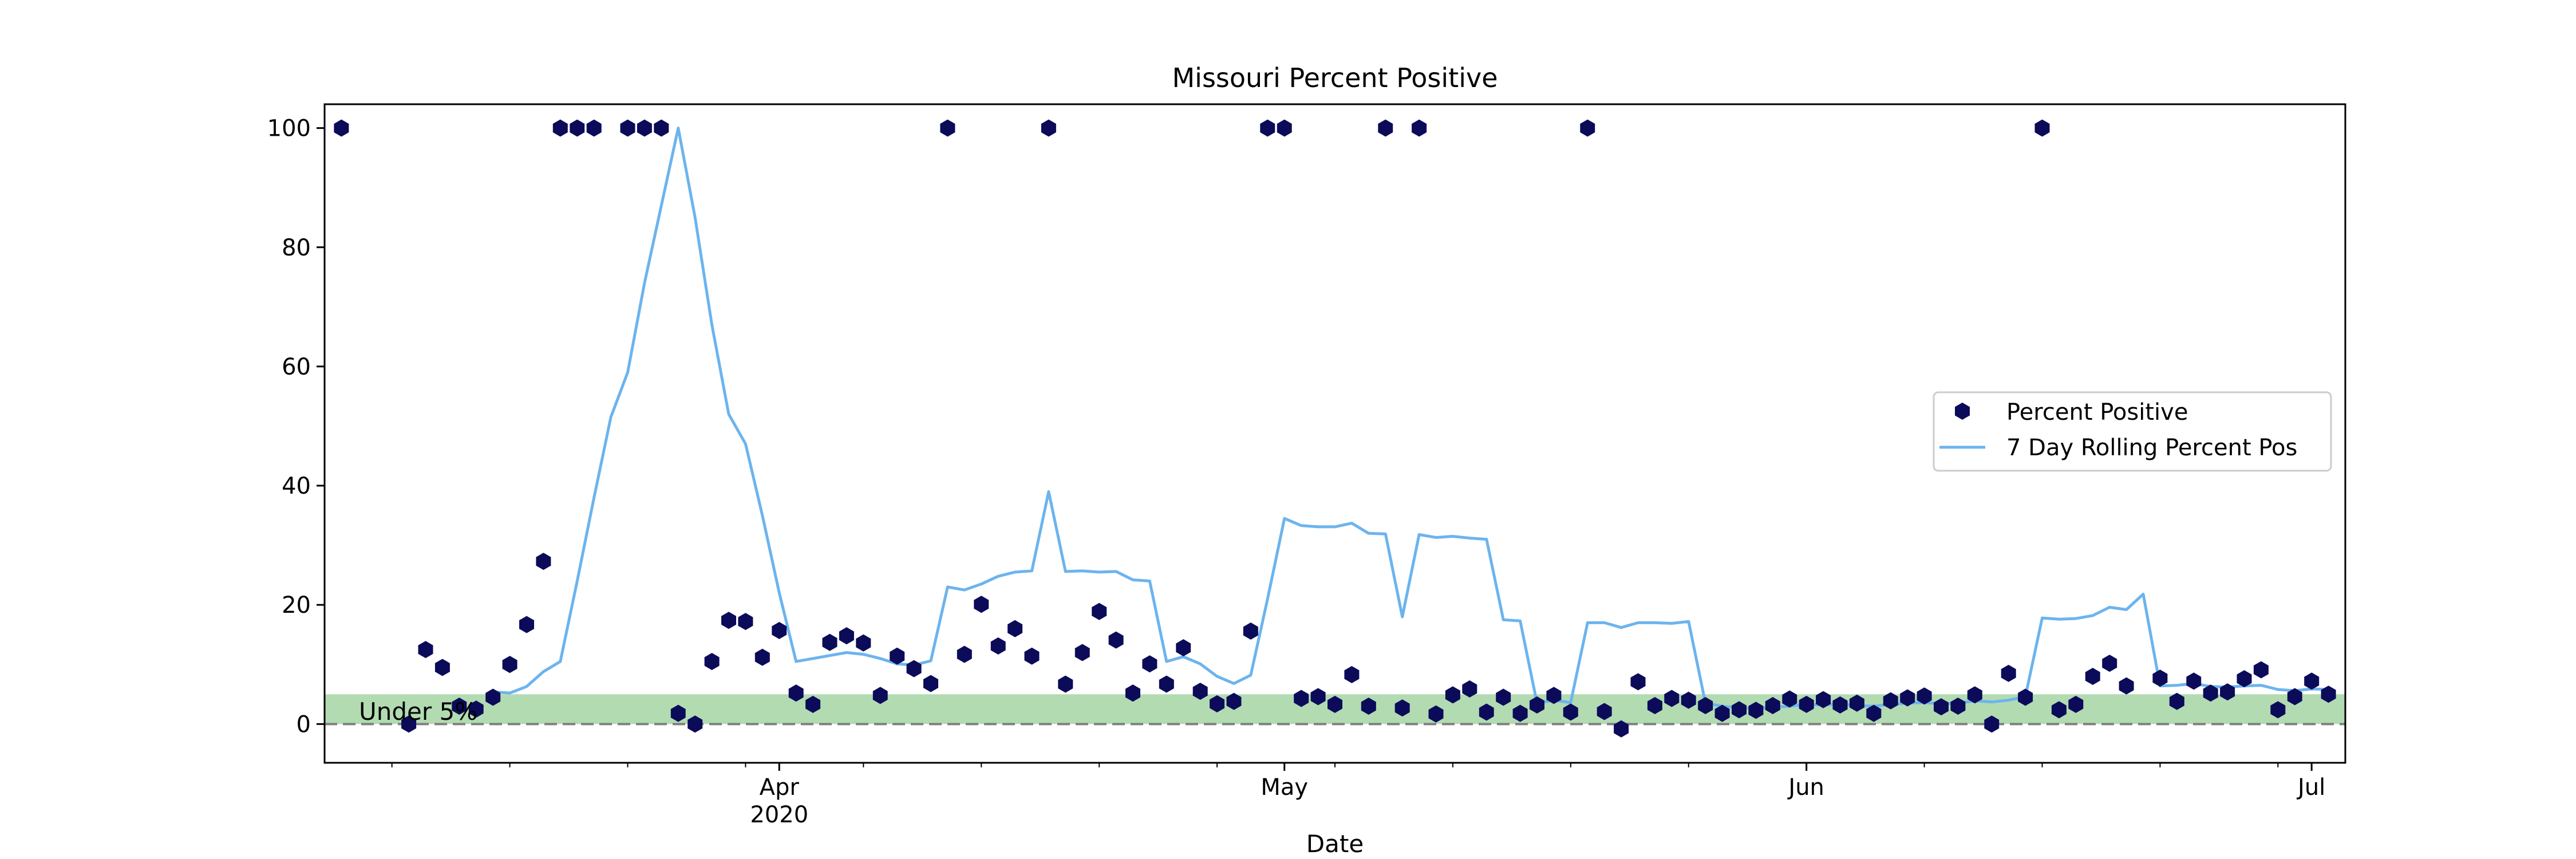 This screenshot has width=2576, height=859. What do you see at coordinates (1962, 411) in the screenshot?
I see `legend-marker-percent-positive` at bounding box center [1962, 411].